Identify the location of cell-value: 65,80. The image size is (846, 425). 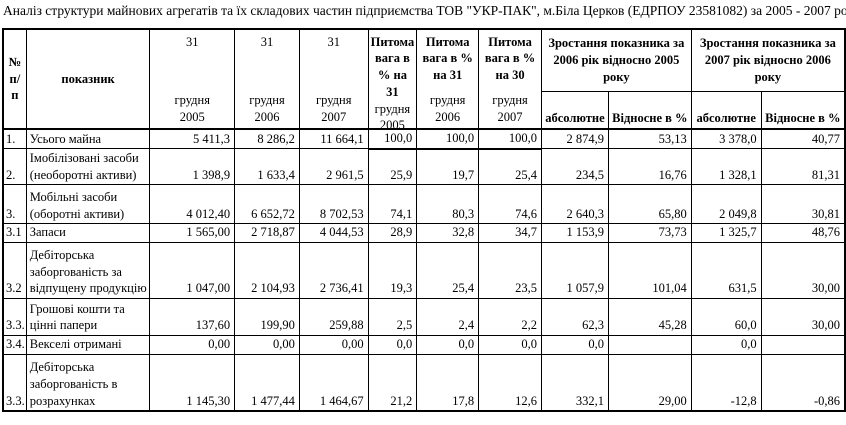
(649, 204).